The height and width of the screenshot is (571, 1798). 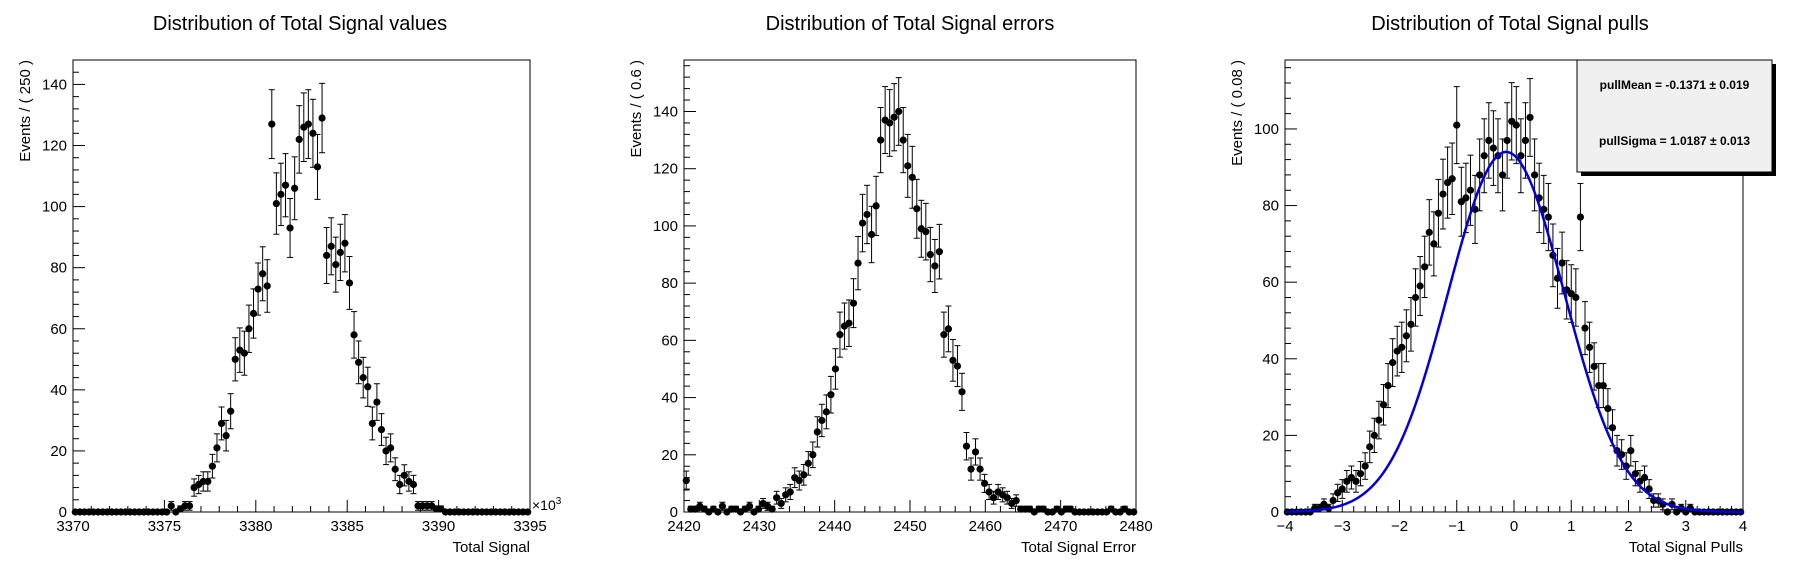 What do you see at coordinates (547, 504) in the screenshot?
I see `x-exponent-label: ×10³` at bounding box center [547, 504].